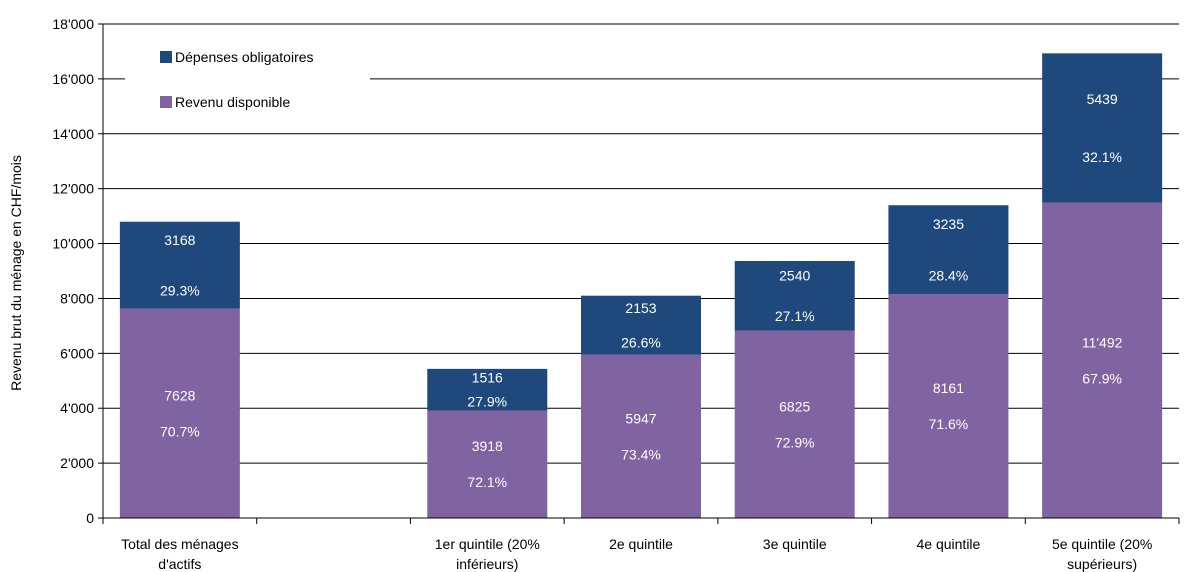 This screenshot has width=1184, height=572. Describe the element at coordinates (1102, 342) in the screenshot. I see `data-label-value: 11'492` at that location.